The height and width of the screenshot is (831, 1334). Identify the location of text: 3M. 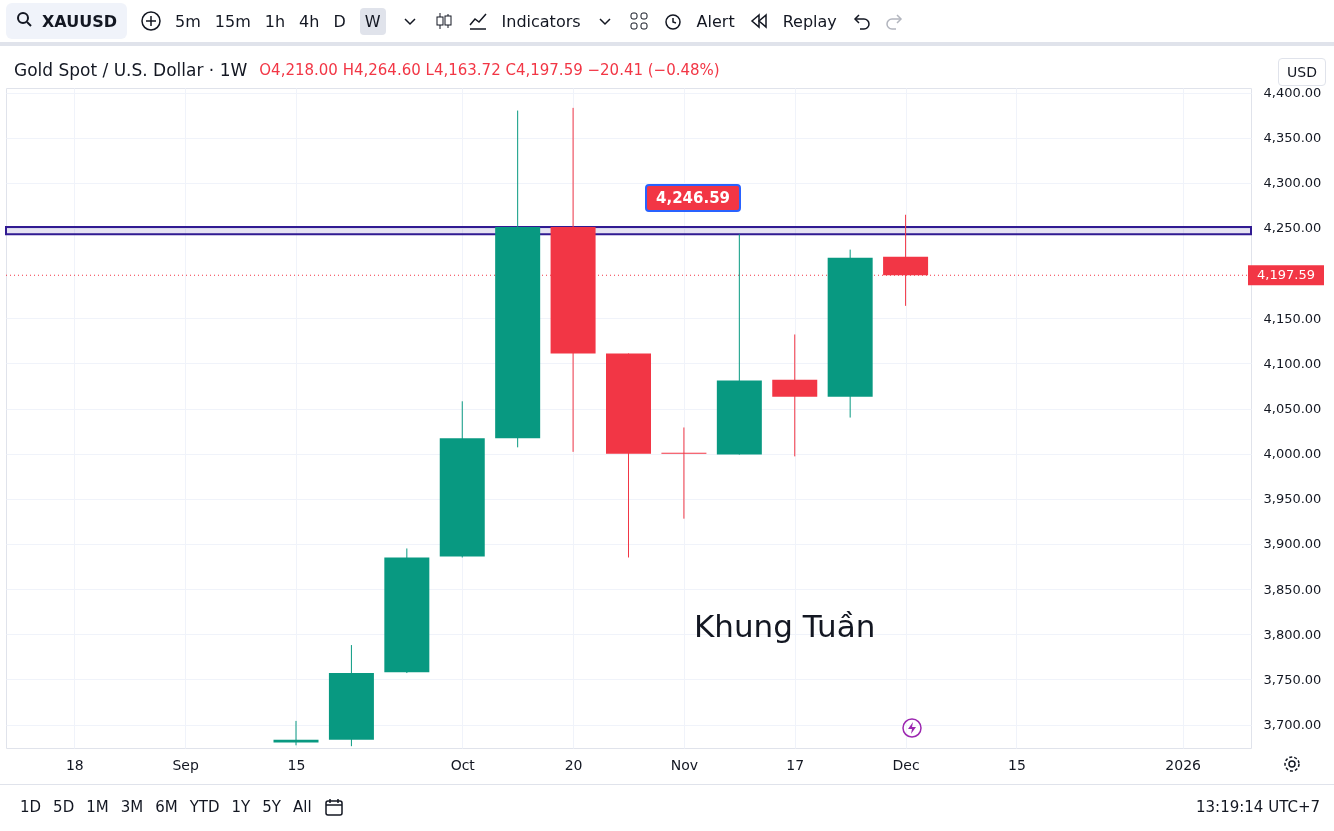
(132, 806).